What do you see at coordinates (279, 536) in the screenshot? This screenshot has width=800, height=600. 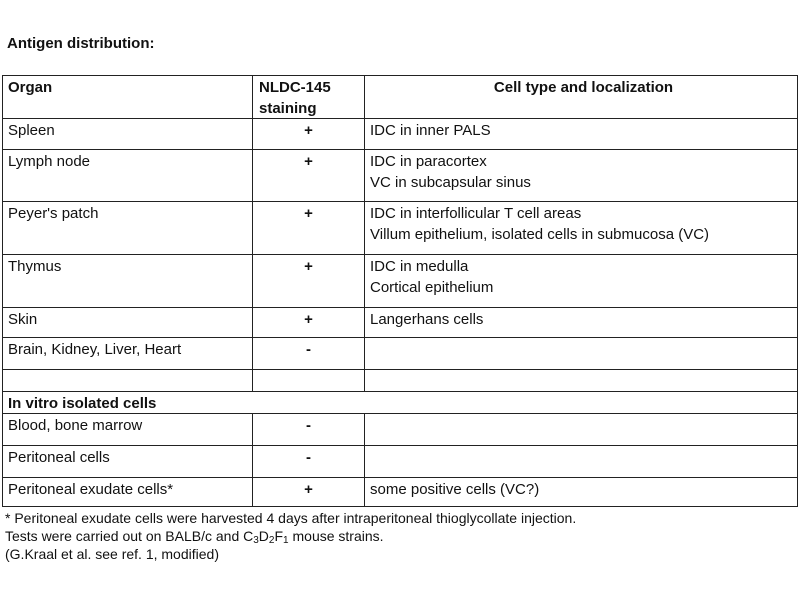 I see `footnote-text: F` at bounding box center [279, 536].